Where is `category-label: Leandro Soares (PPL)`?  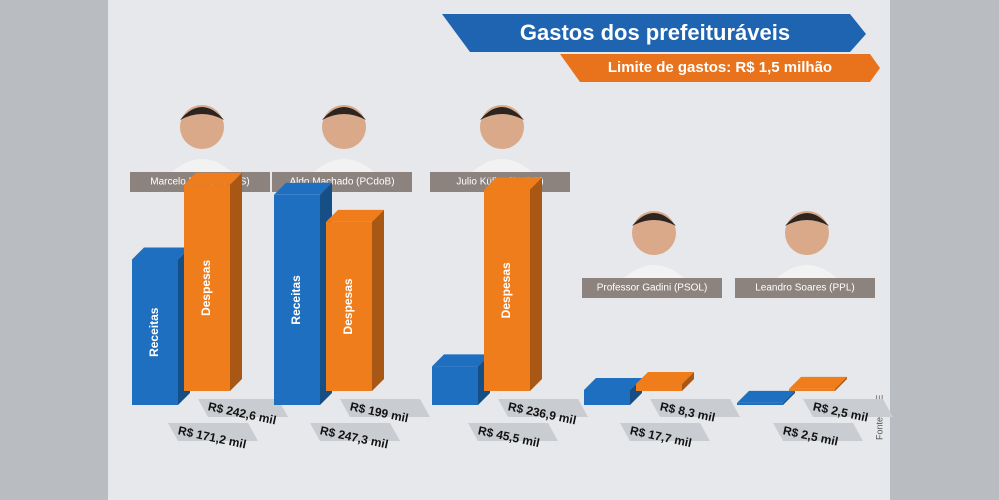
category-label: Leandro Soares (PPL) is located at coordinates (805, 288).